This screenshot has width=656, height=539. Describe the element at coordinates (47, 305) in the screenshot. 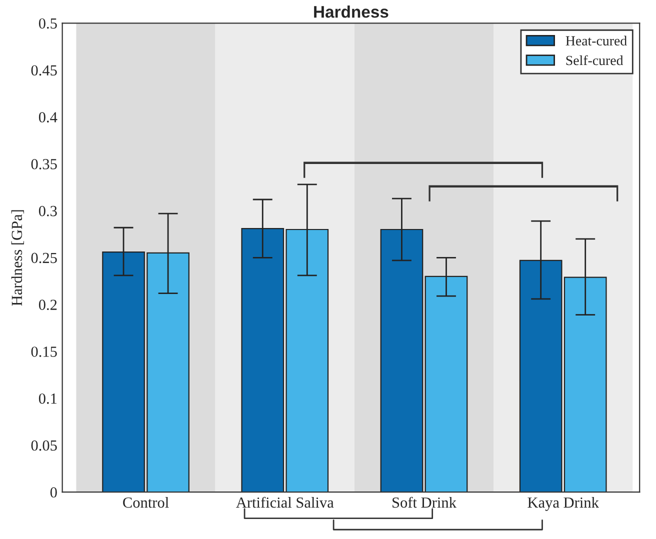

I see `y-tick-label: 0.2` at that location.